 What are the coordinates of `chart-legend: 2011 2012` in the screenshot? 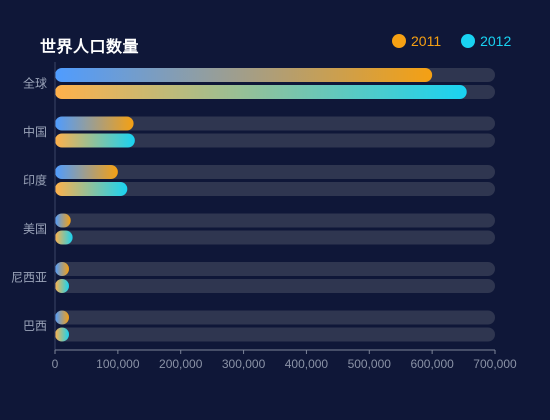 It's located at (451, 41).